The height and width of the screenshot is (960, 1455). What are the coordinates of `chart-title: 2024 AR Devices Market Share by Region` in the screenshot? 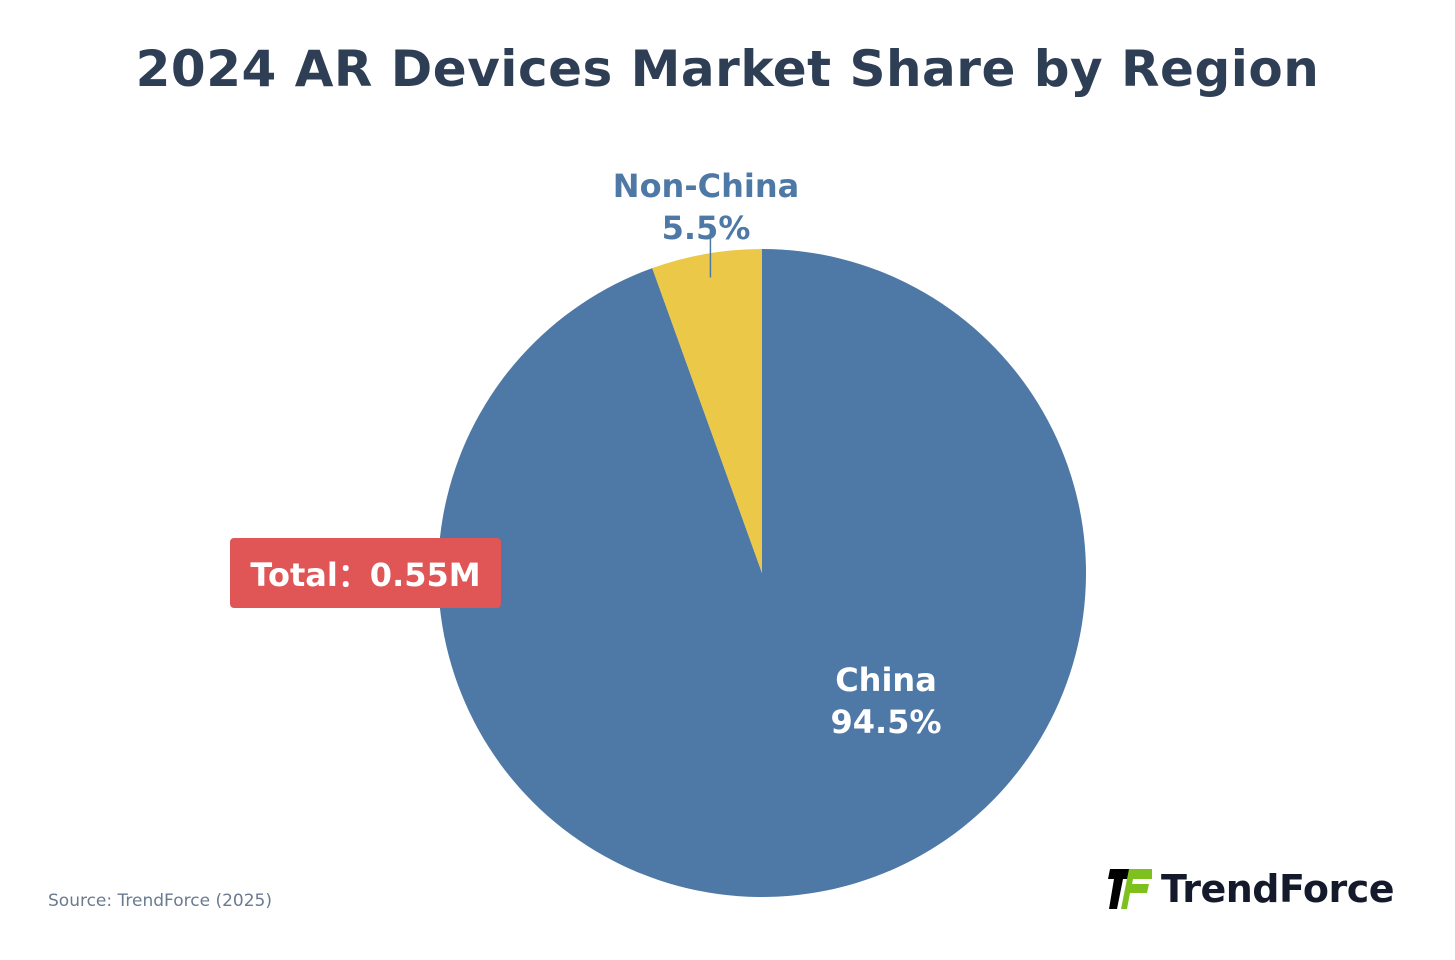 It's located at (727, 69).